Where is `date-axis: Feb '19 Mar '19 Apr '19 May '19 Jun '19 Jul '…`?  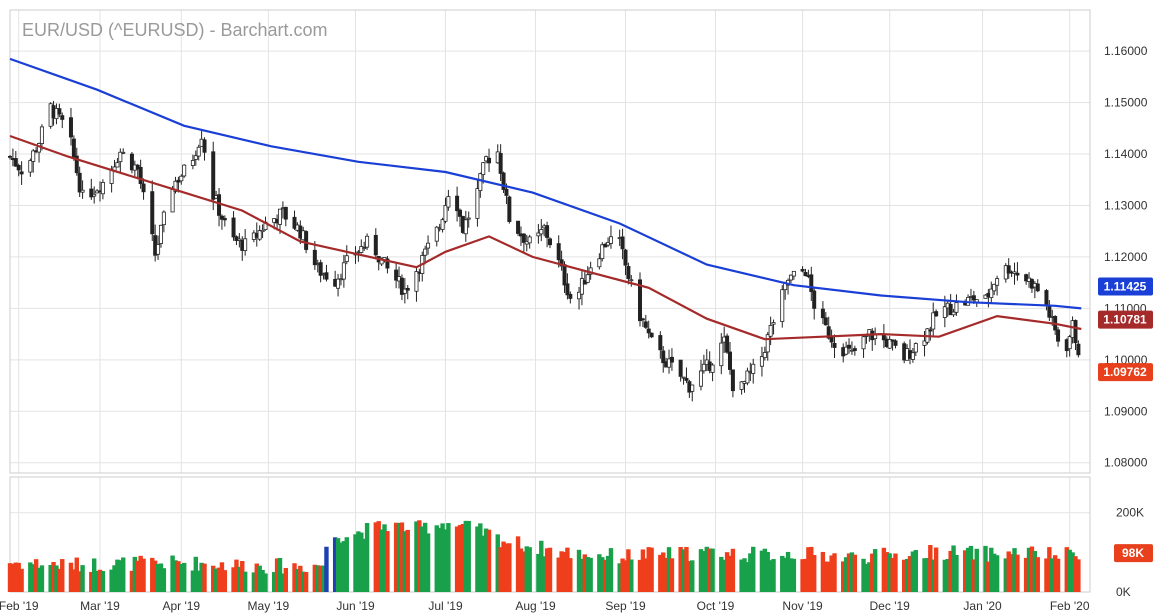
date-axis: Feb '19 Mar '19 Apr '19 May '19 Jun '19 Jul '… is located at coordinates (545, 606).